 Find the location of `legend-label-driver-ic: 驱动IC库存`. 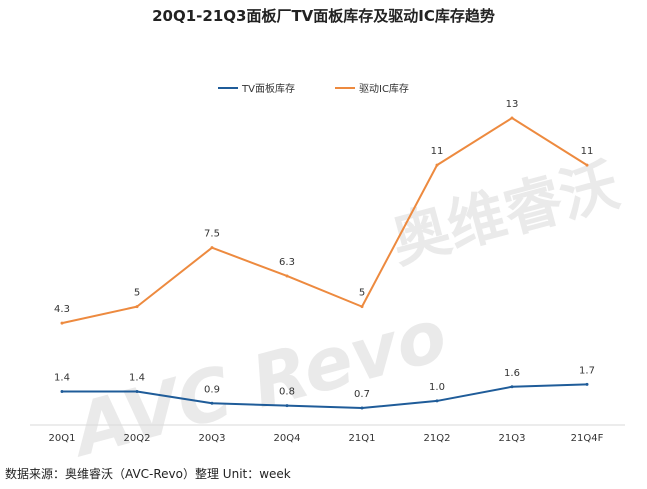

legend-label-driver-ic: 驱动IC库存 is located at coordinates (384, 88).